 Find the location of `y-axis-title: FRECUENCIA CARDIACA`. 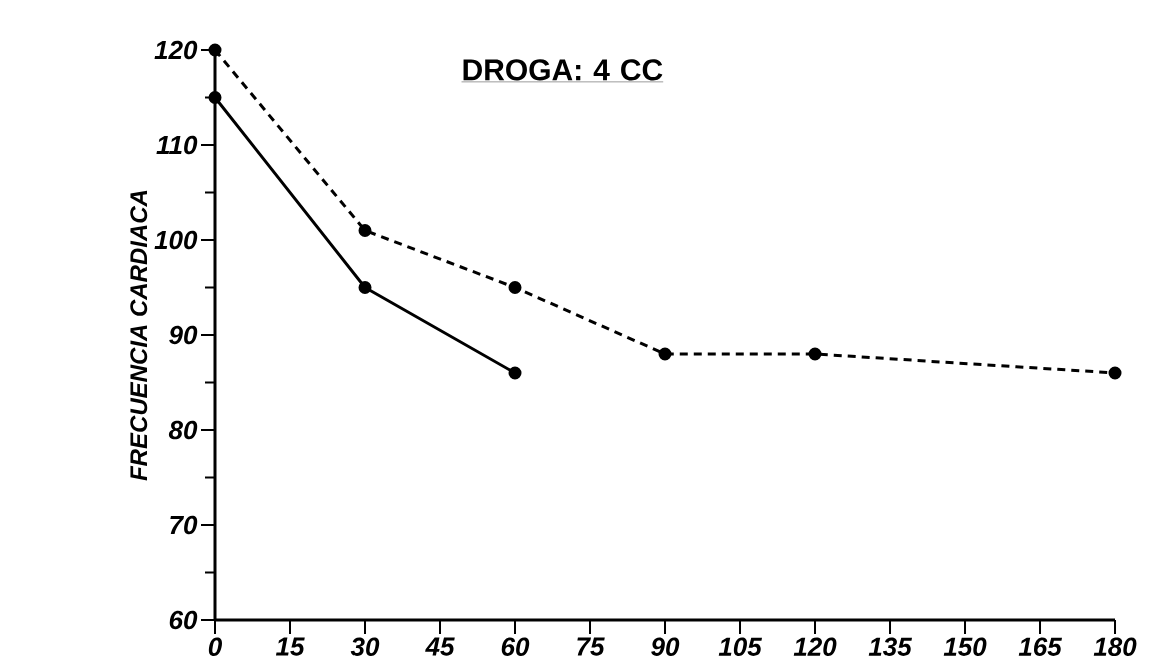

y-axis-title: FRECUENCIA CARDIACA is located at coordinates (139, 335).